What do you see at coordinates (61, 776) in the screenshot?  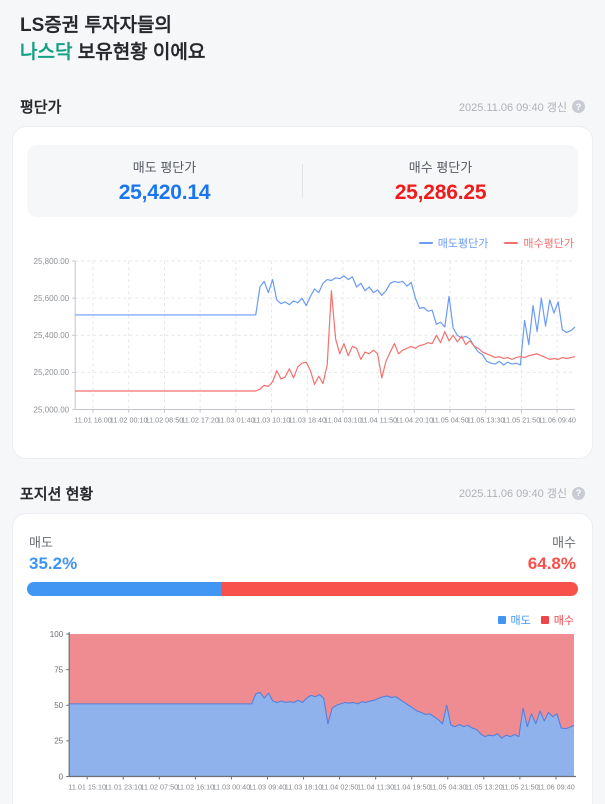 I see `svg-text: 0` at bounding box center [61, 776].